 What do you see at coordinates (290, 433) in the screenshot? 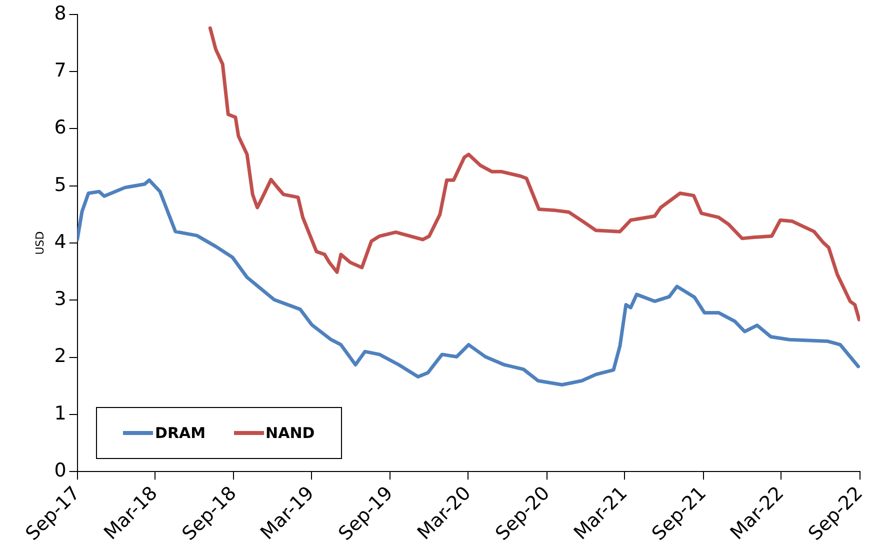
I see `legend-label: NAND` at bounding box center [290, 433].